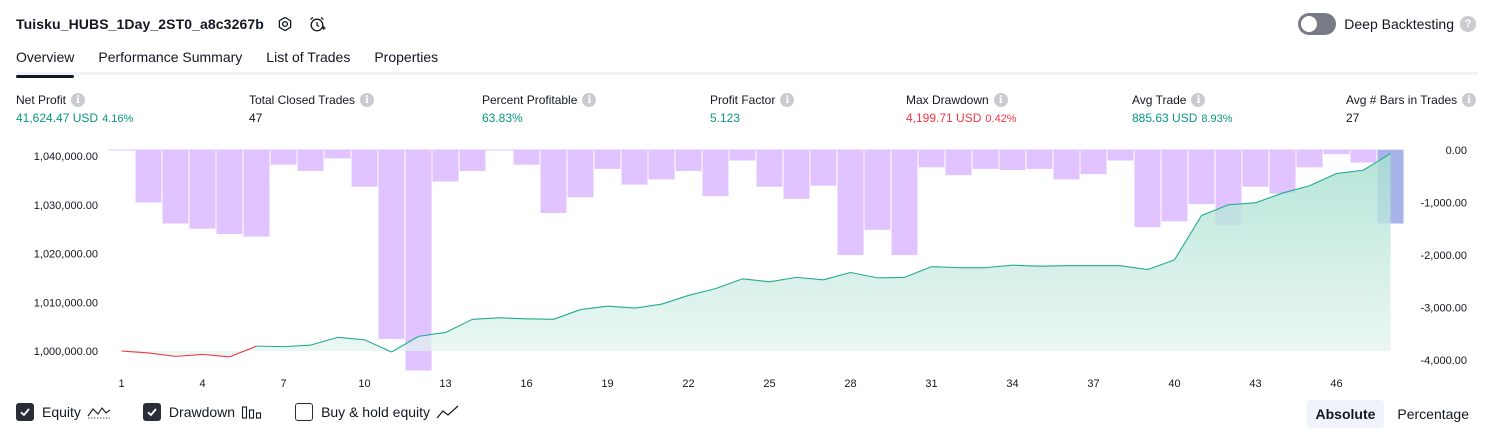 This screenshot has height=438, width=1494. I want to click on alarm-add-icon, so click(317, 24).